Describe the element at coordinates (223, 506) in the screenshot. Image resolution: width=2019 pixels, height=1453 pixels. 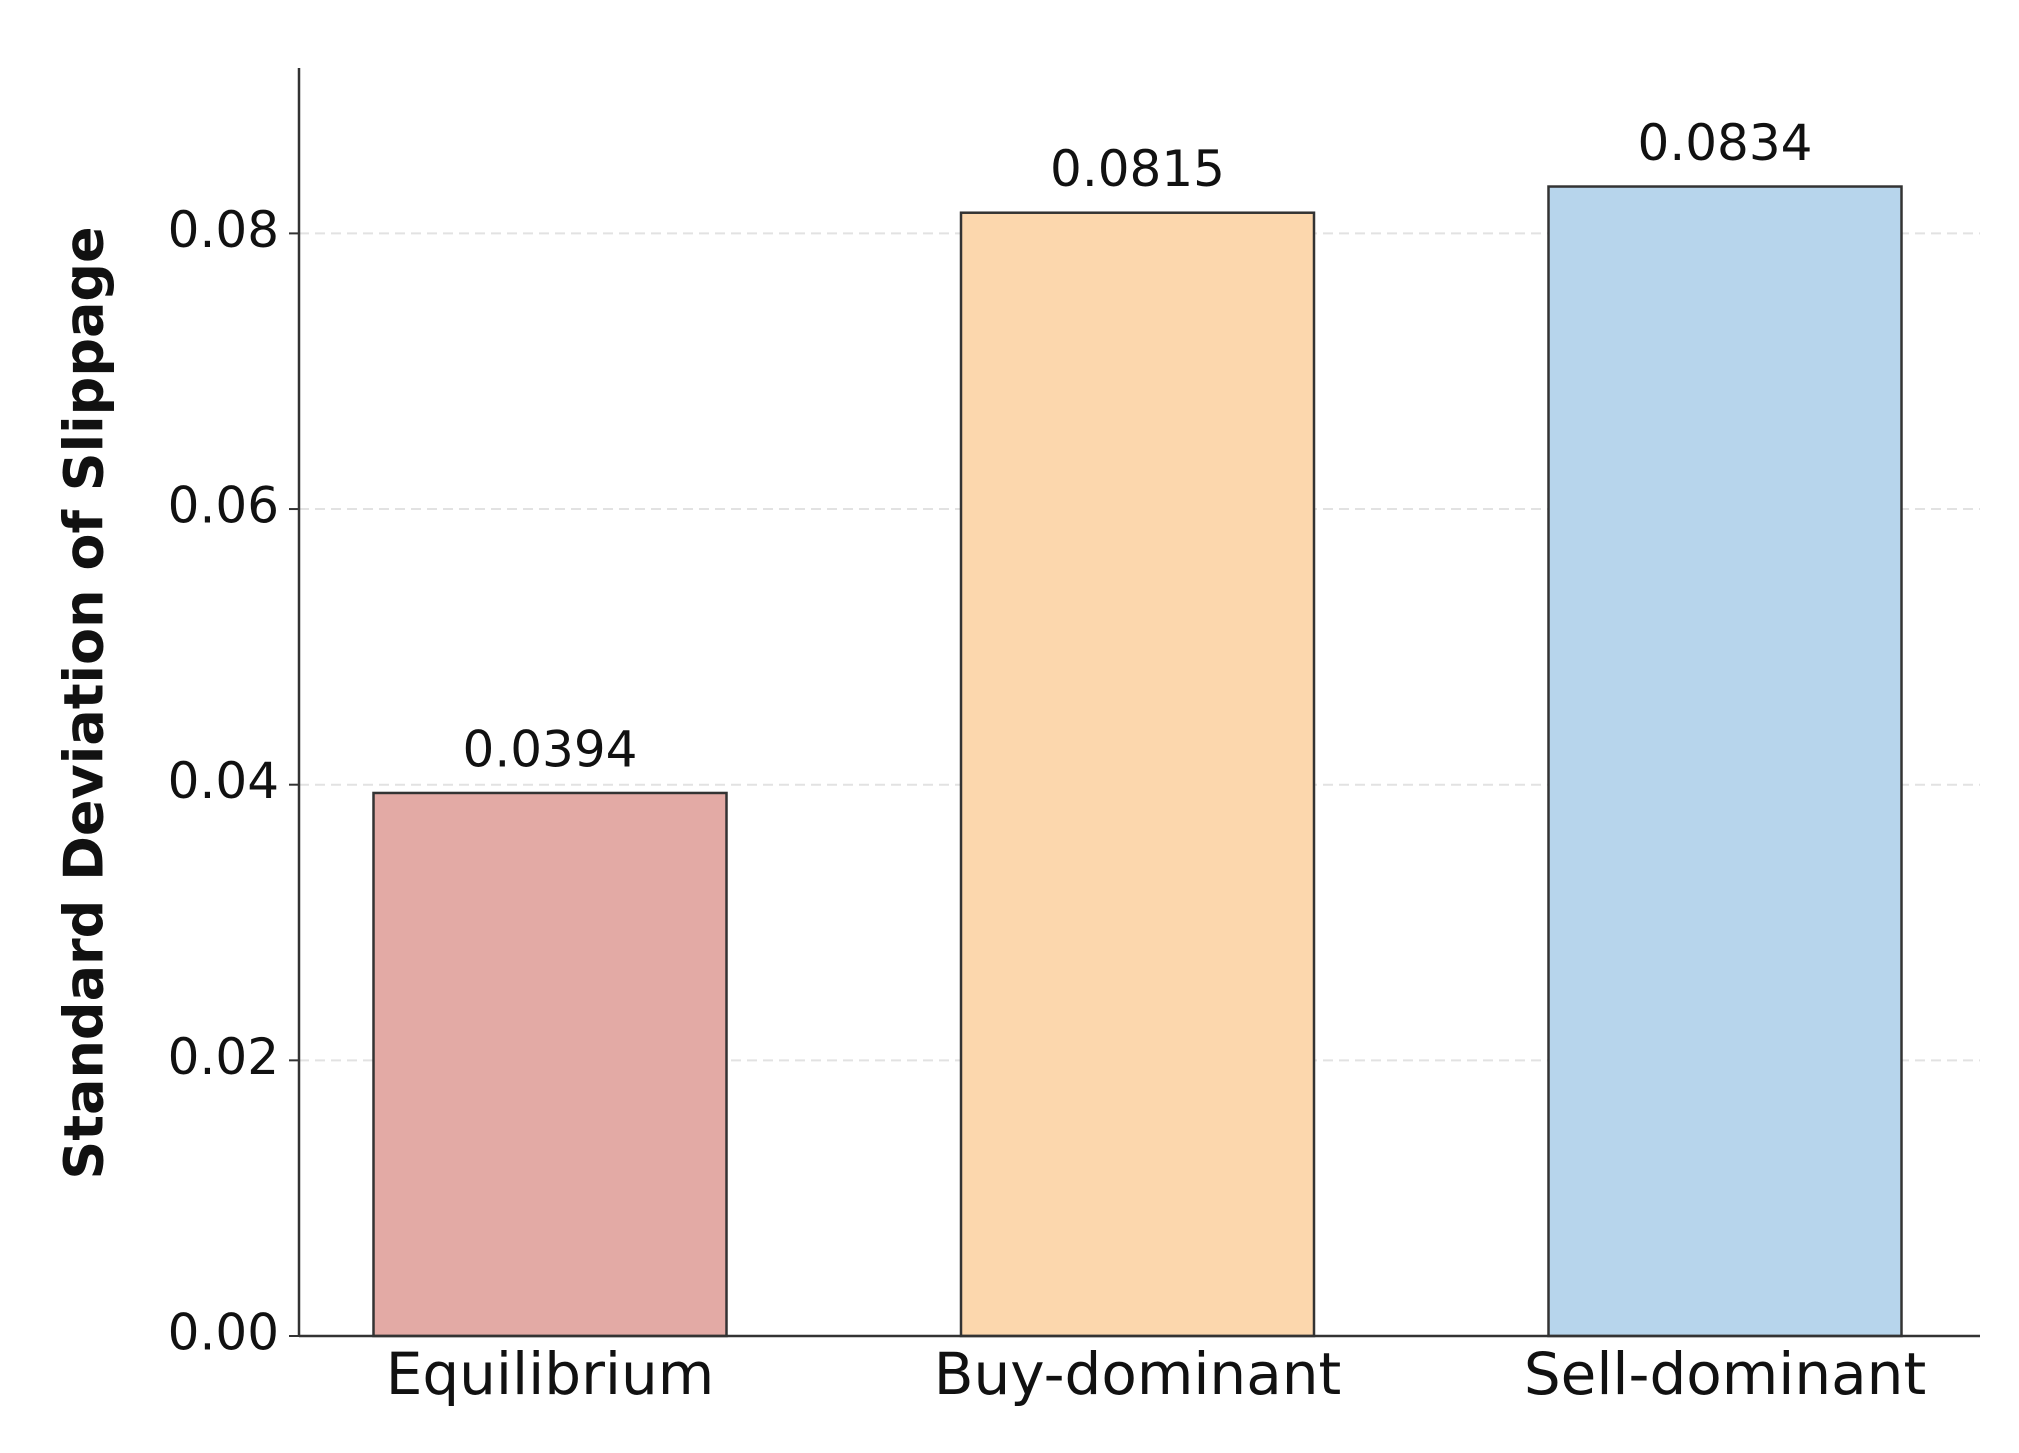
I see `y-tick-label: 0.06` at that location.